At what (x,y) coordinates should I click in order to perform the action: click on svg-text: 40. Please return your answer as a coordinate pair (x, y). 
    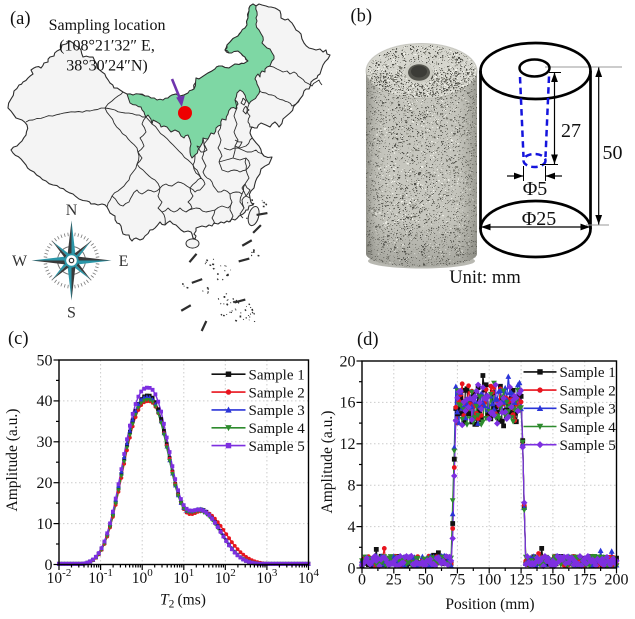
    Looking at the image, I should click on (45, 401).